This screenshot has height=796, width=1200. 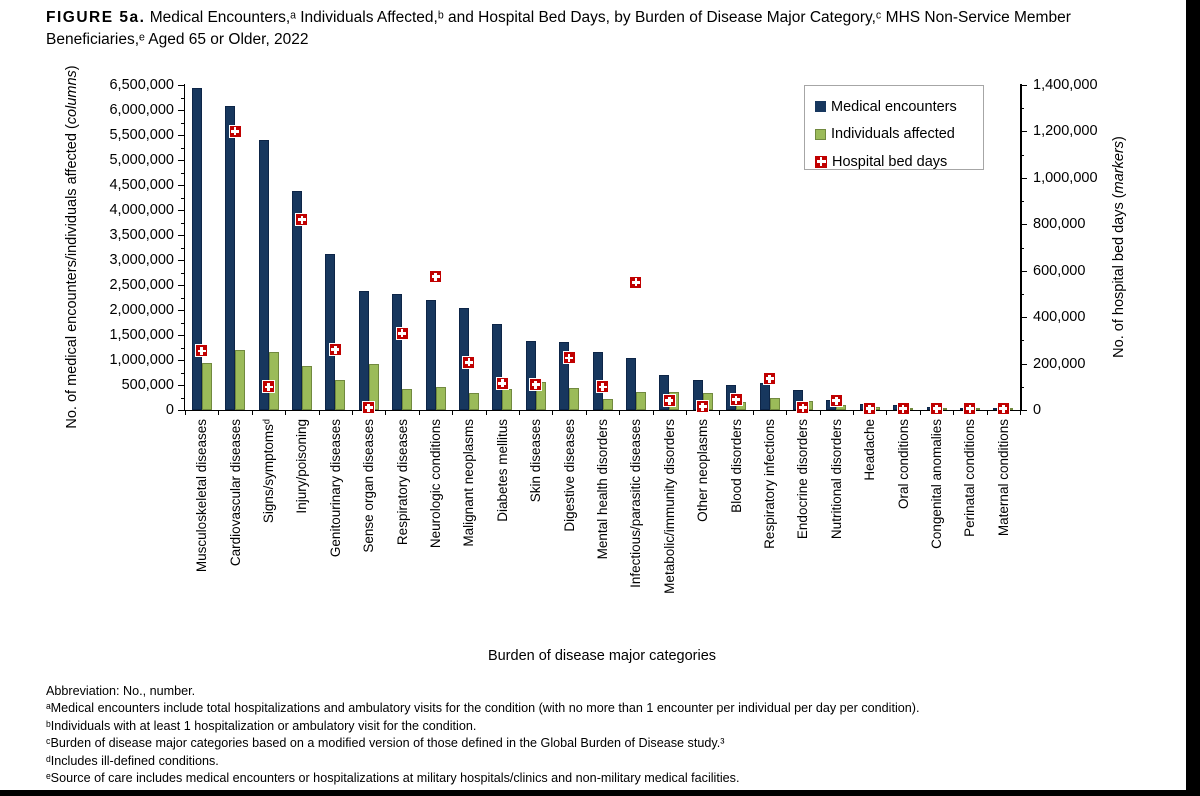 I want to click on left-axis-tick-label: 3,000,000, so click(x=141, y=260).